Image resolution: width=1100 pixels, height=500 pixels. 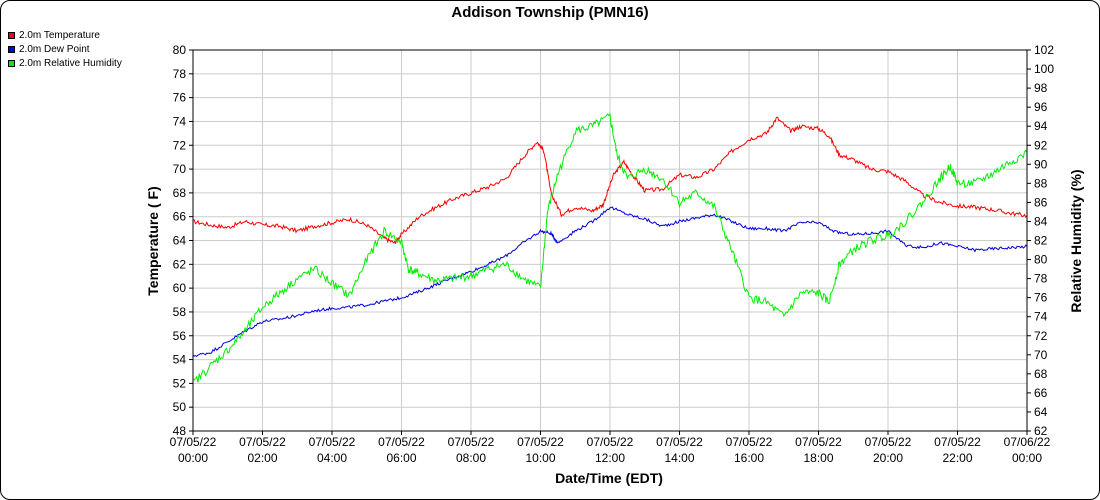 I want to click on x-tick-date: 07/06/22, so click(x=1027, y=442).